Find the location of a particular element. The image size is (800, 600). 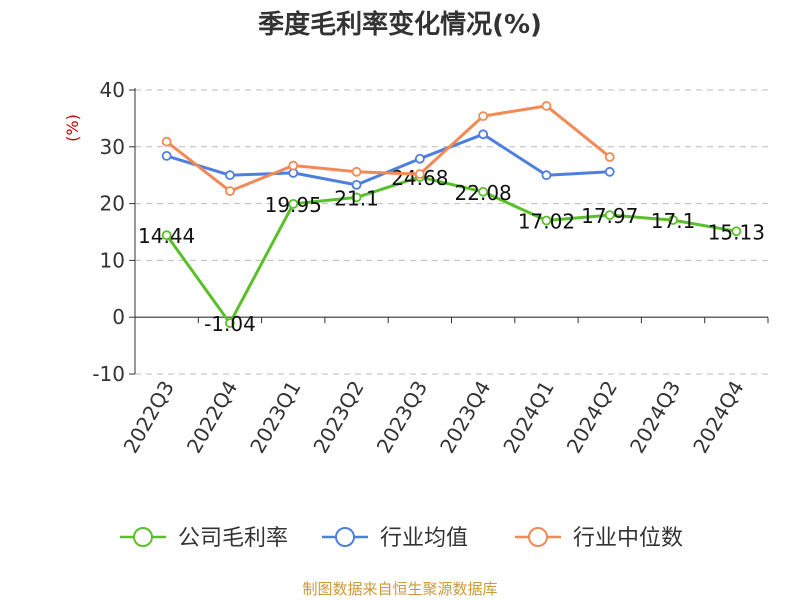

data-label-3: 21.1 is located at coordinates (356, 198).